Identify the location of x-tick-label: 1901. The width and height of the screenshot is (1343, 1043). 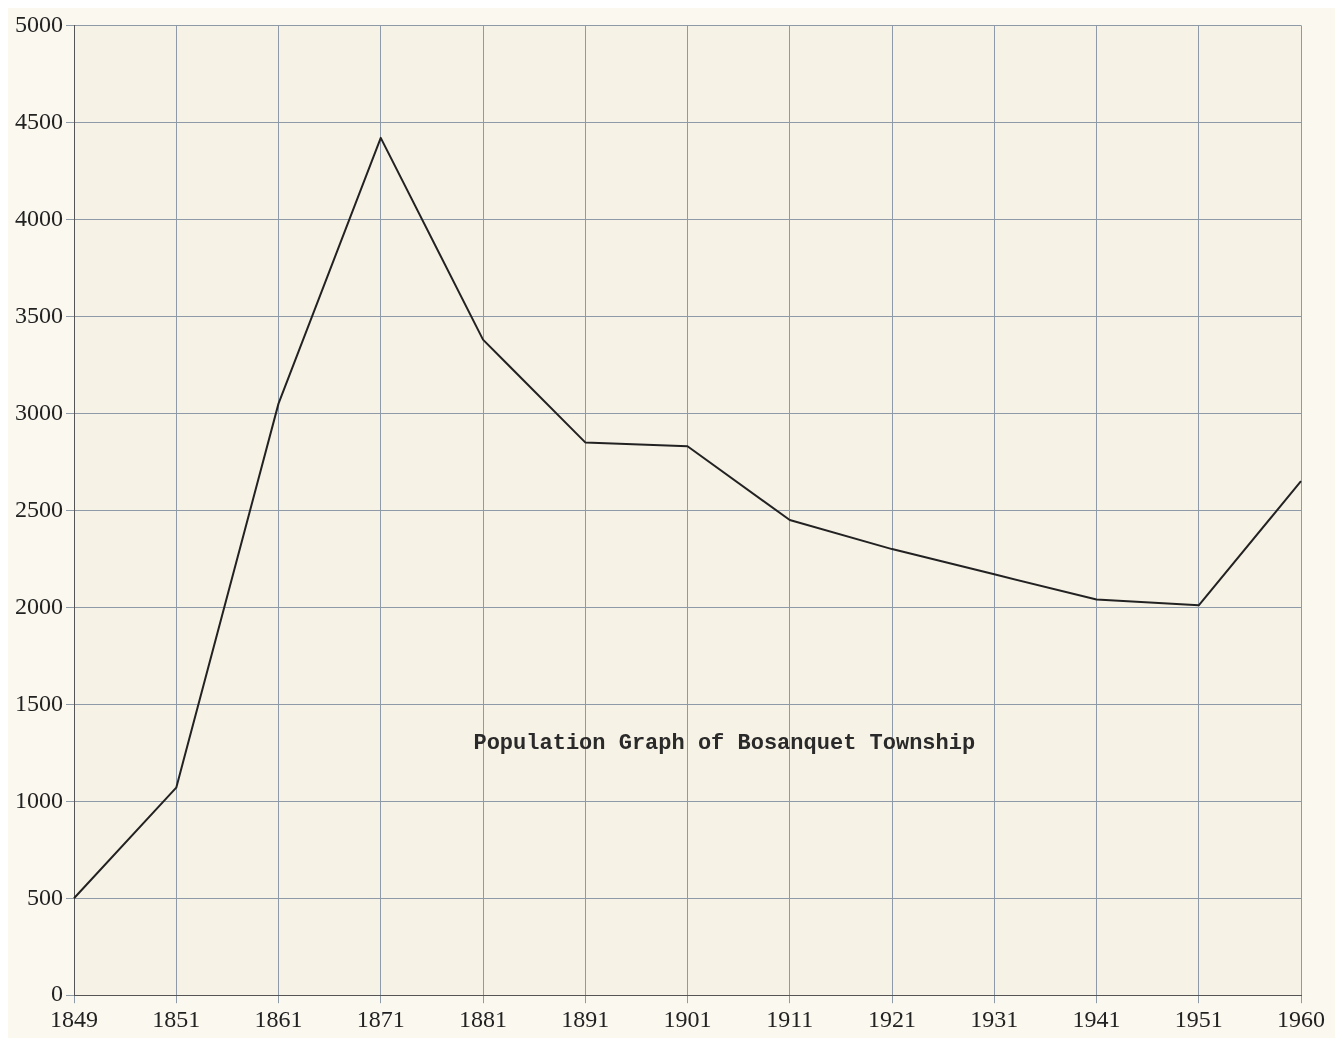
(687, 1018).